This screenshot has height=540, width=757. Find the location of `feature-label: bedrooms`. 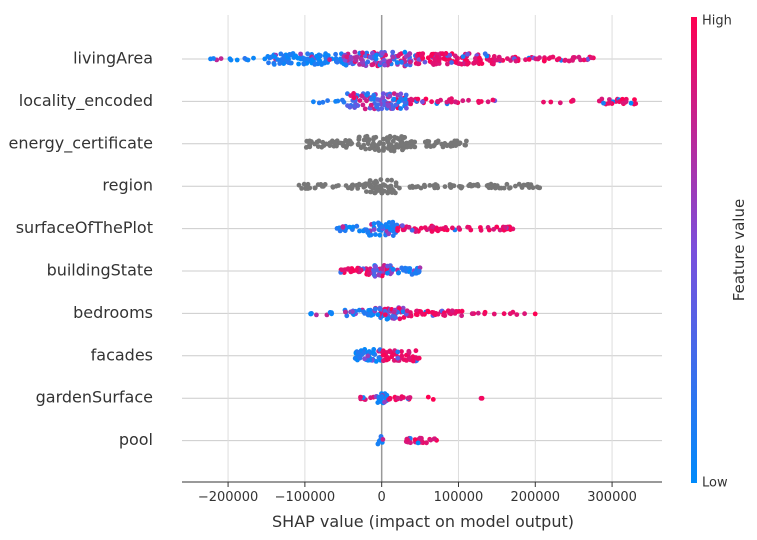

feature-label: bedrooms is located at coordinates (113, 312).